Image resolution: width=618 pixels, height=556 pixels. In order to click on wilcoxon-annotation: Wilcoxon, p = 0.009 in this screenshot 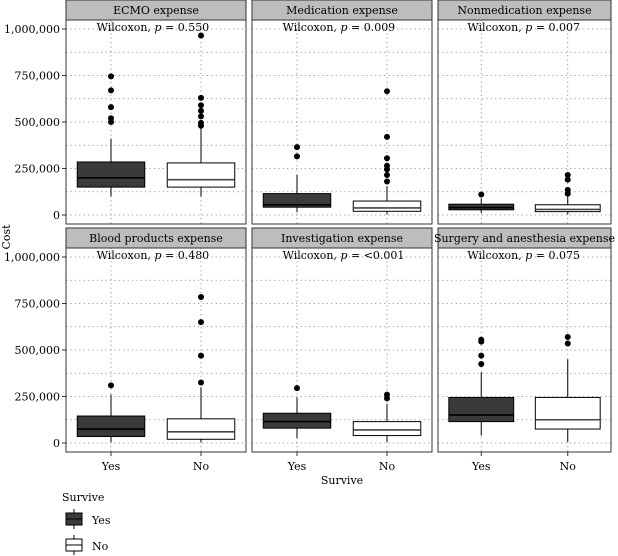, I will do `click(339, 27)`.